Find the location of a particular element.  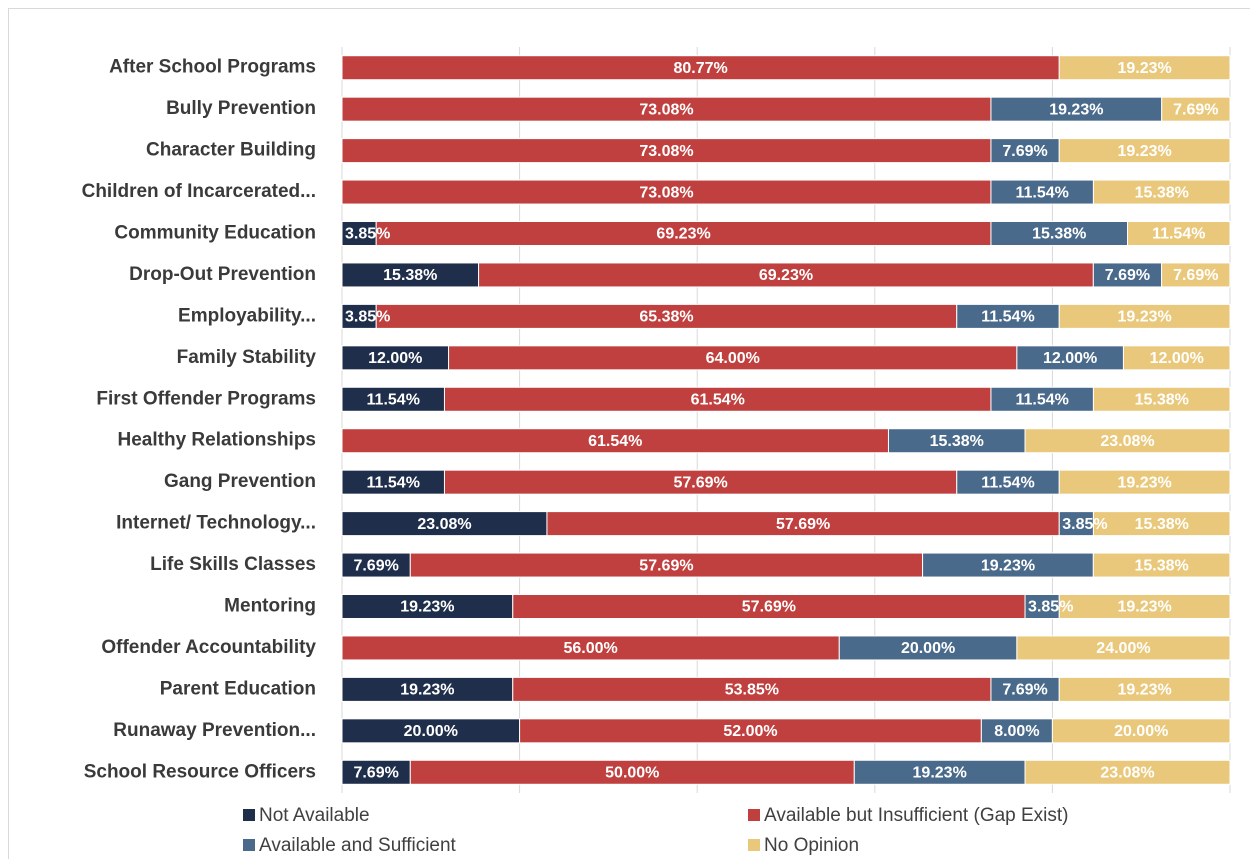

data-label: 50.00% is located at coordinates (632, 772).